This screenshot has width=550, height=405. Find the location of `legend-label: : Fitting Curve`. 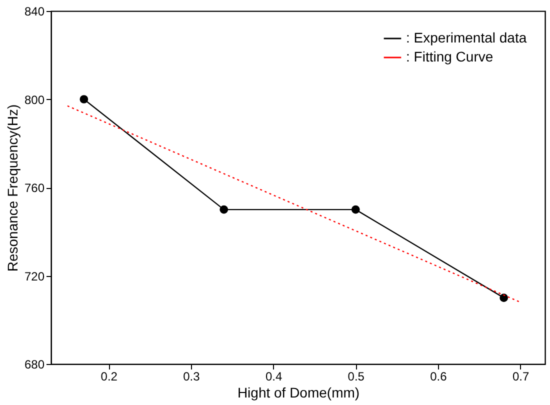

legend-label: : Fitting Curve is located at coordinates (450, 56).